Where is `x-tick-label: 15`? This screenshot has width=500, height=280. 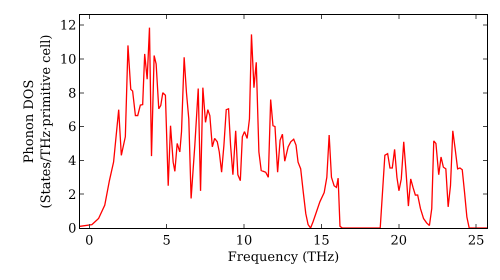 x-tick-label: 15 is located at coordinates (321, 241).